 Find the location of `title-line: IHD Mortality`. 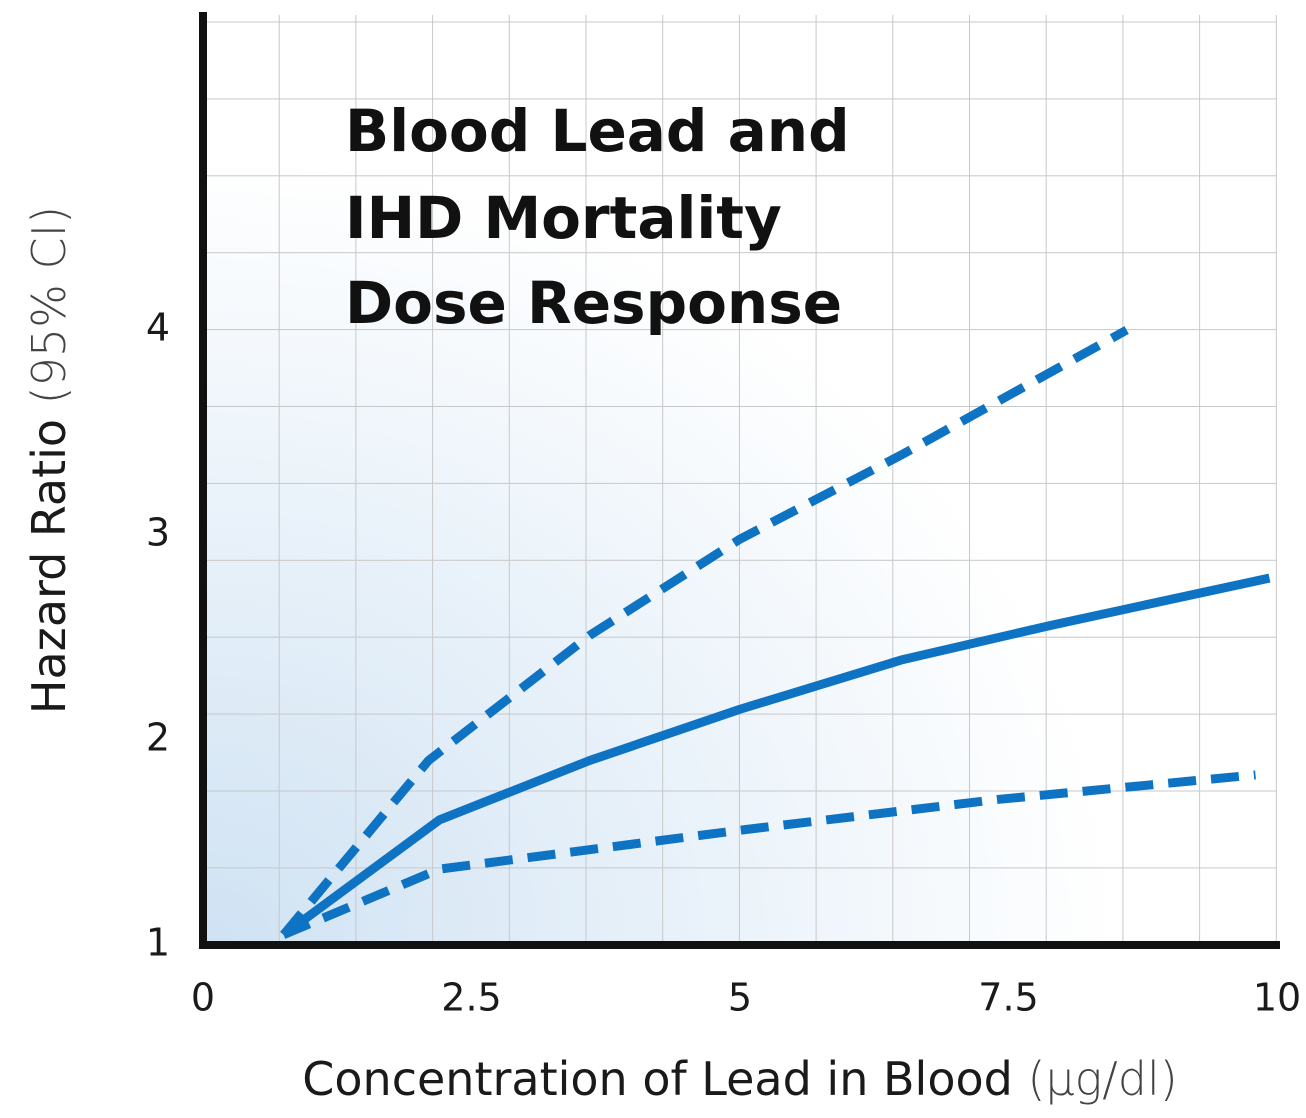

title-line: IHD Mortality is located at coordinates (563, 218).